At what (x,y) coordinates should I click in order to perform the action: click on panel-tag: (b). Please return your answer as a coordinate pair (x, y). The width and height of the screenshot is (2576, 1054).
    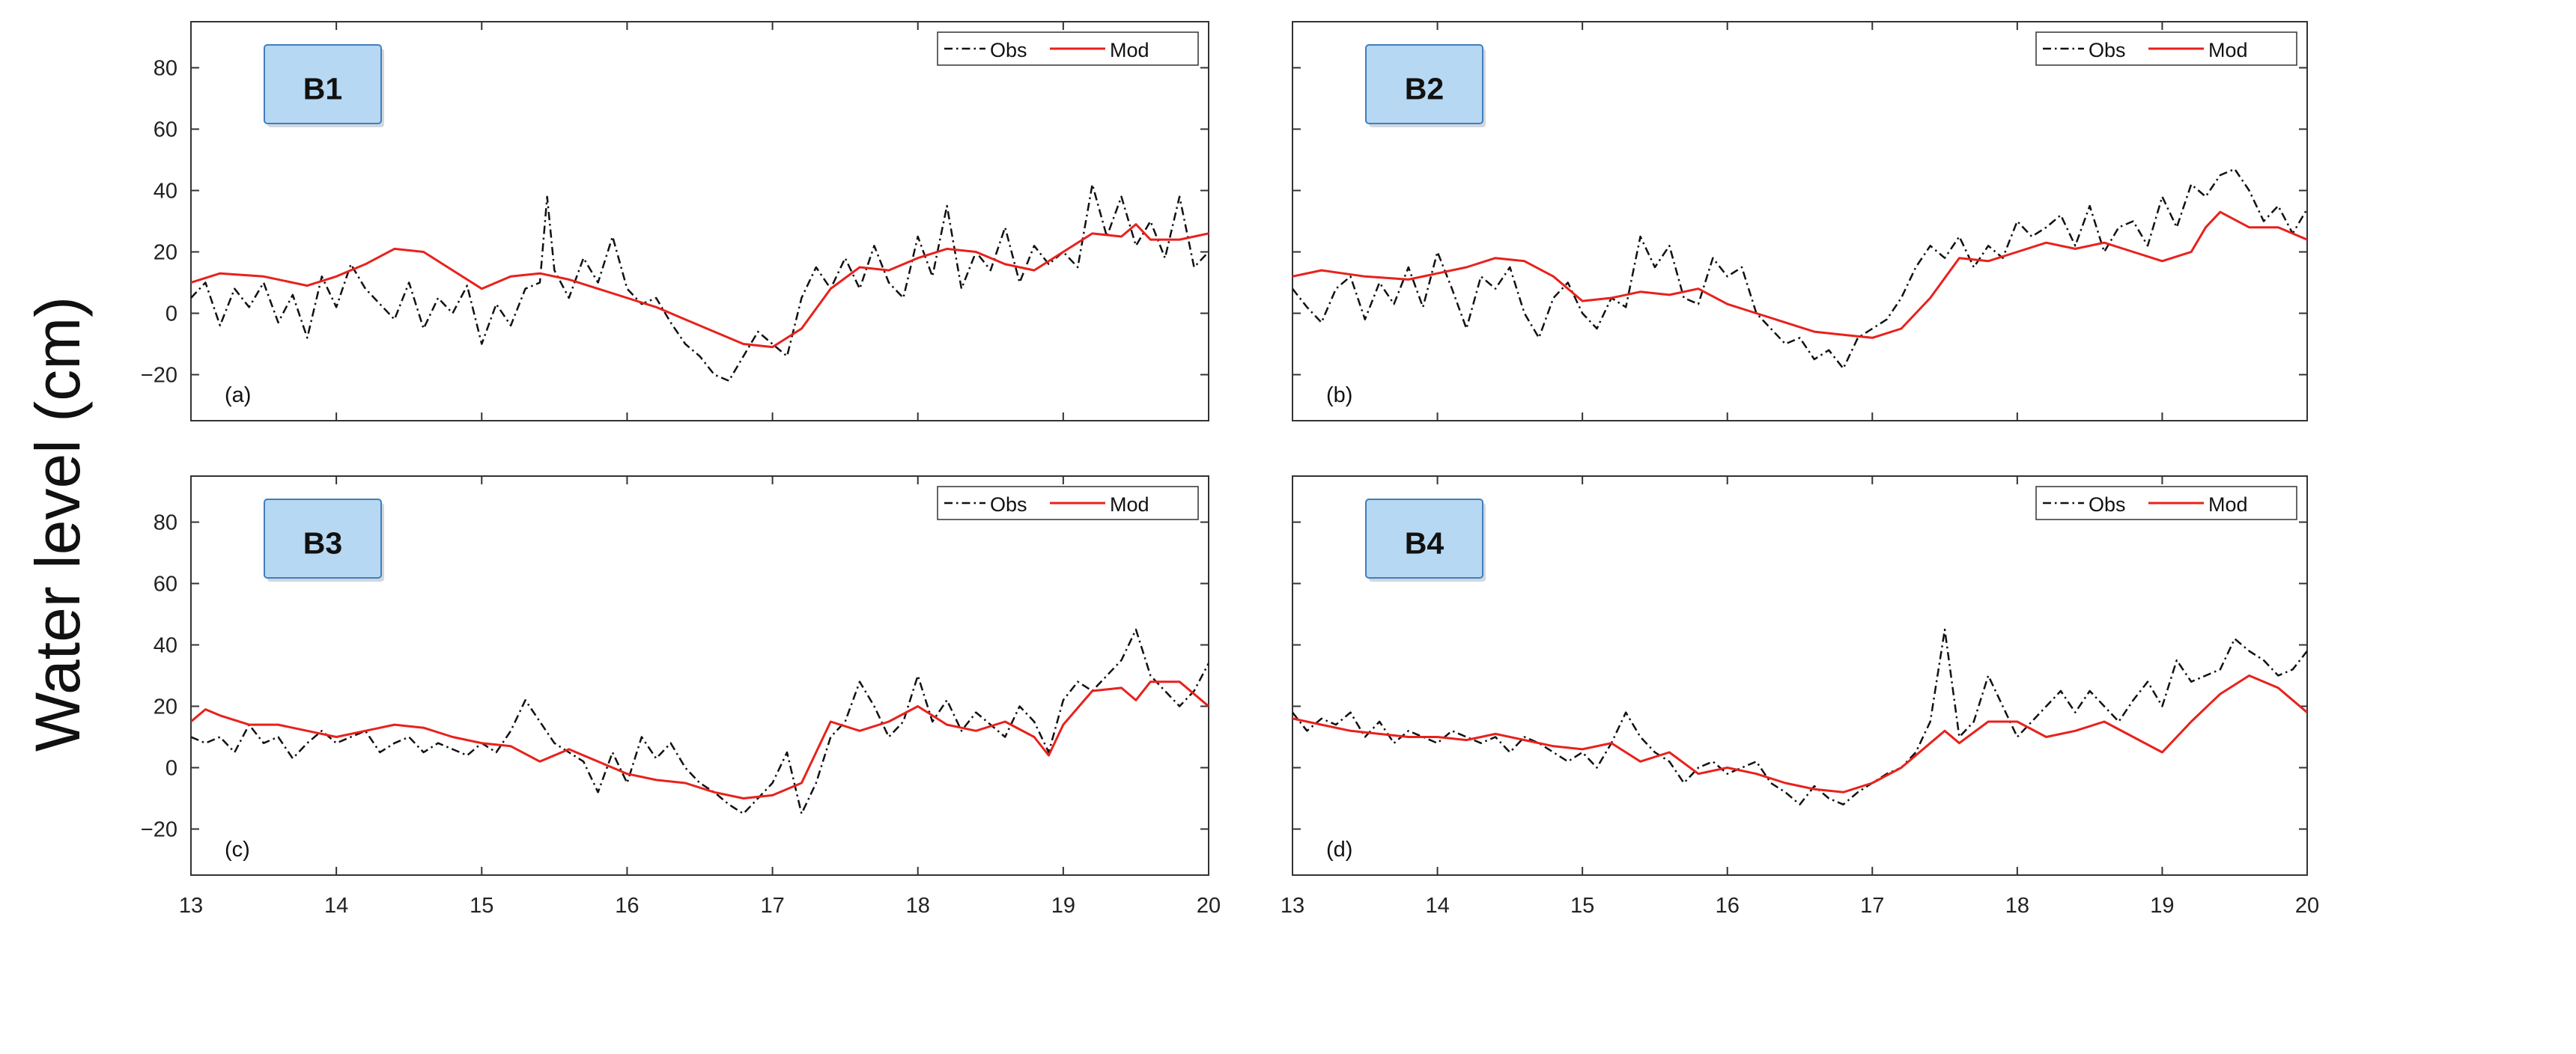
    Looking at the image, I should click on (1339, 395).